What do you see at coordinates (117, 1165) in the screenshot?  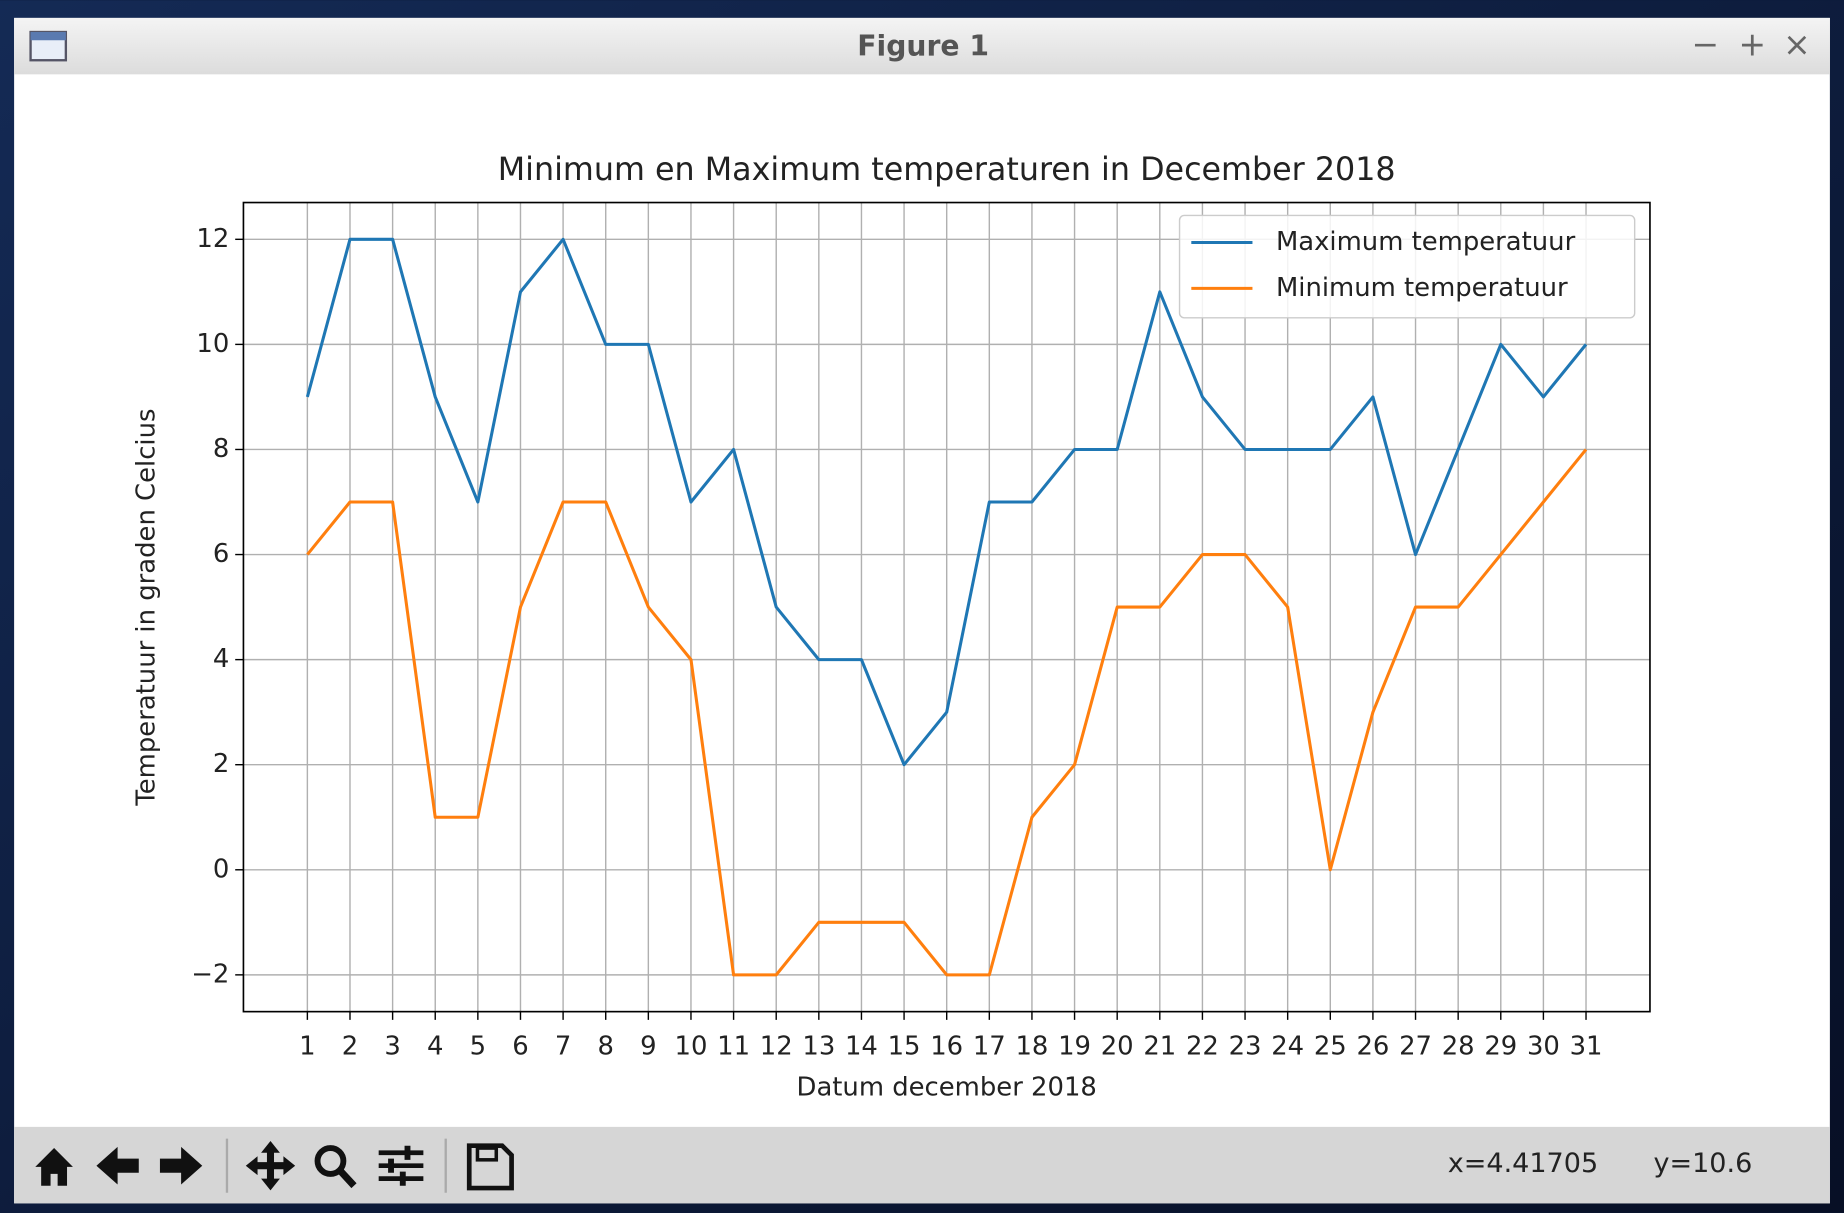 I see `back-icon` at bounding box center [117, 1165].